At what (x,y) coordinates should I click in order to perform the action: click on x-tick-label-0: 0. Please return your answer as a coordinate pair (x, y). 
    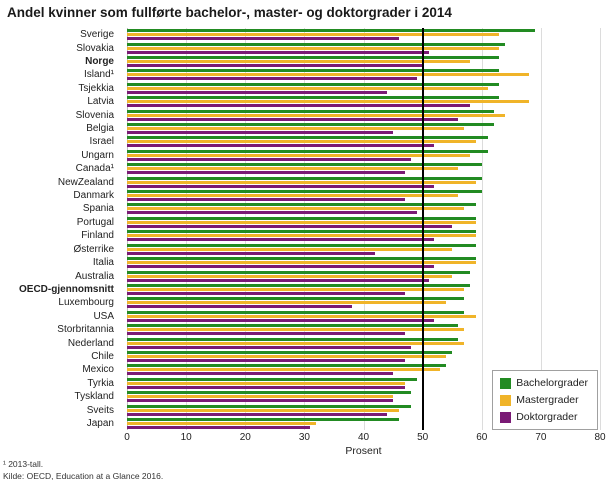
    Looking at the image, I should click on (127, 437).